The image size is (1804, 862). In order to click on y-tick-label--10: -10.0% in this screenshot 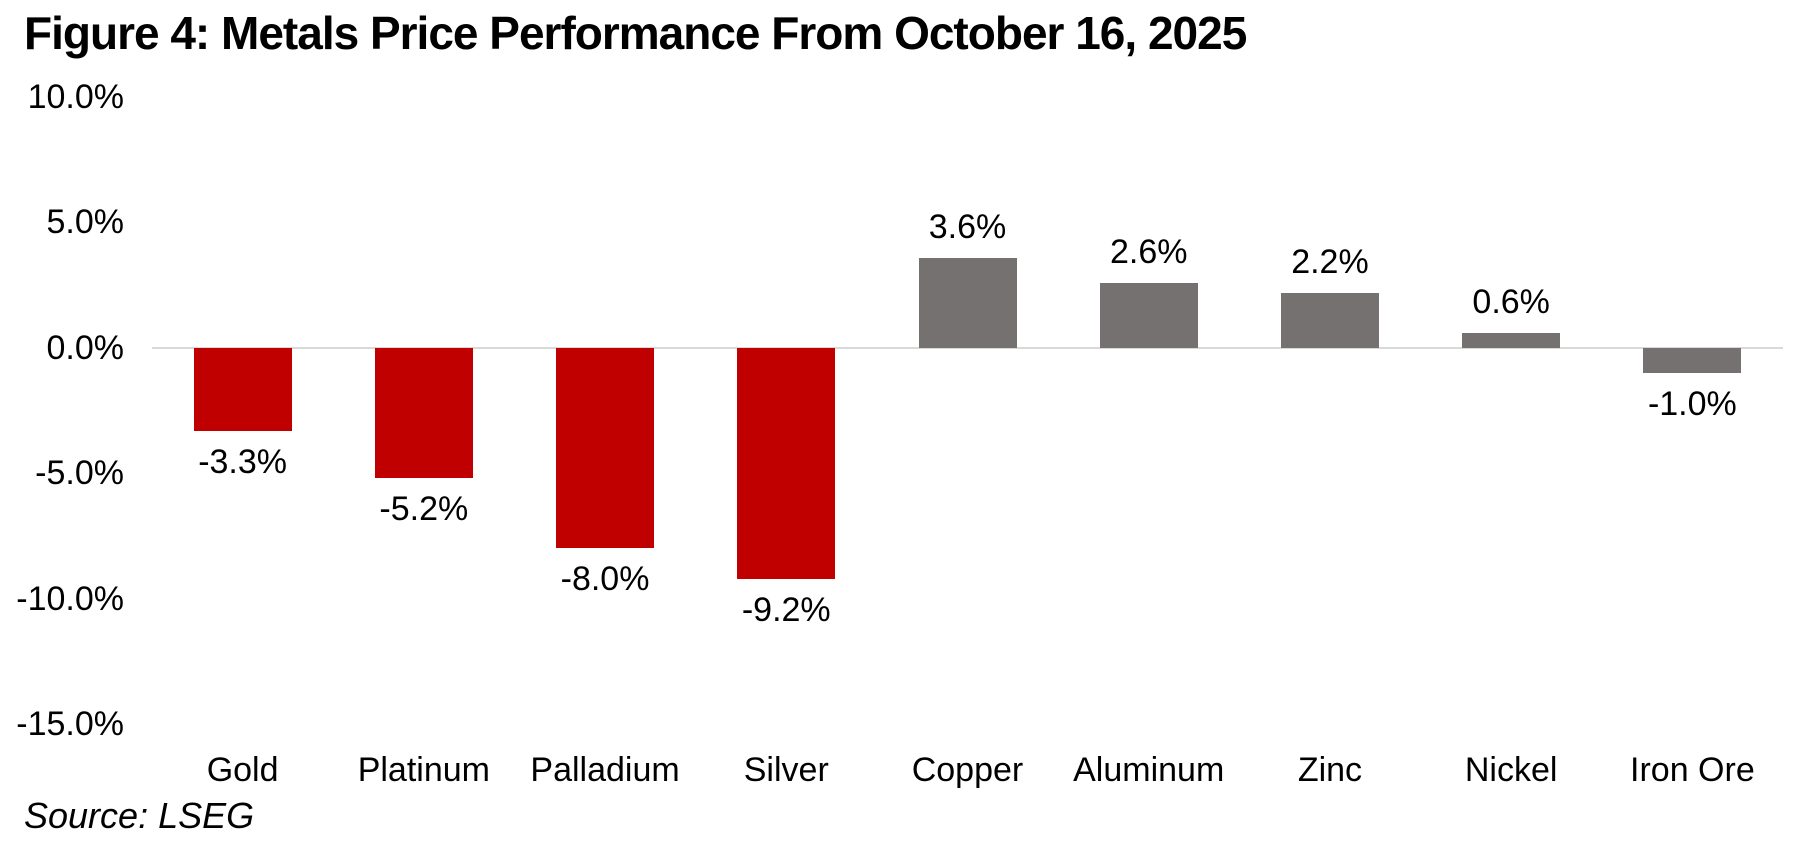, I will do `click(70, 598)`.